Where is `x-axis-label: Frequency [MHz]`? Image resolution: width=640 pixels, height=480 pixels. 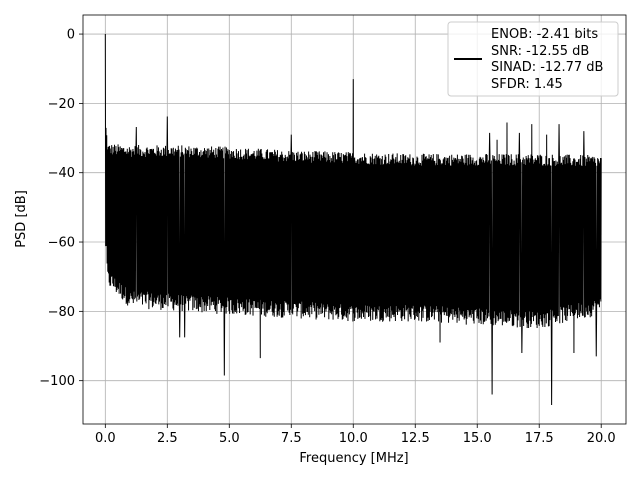
x-axis-label: Frequency [MHz] is located at coordinates (353, 458).